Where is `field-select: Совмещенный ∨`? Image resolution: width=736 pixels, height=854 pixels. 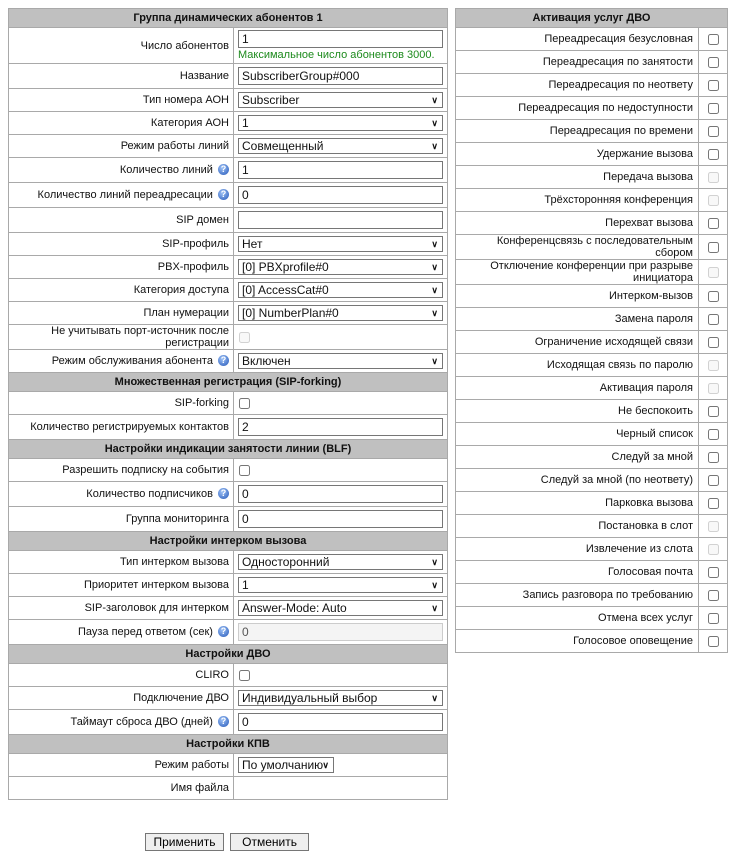
field-select: Совмещенный ∨ is located at coordinates (340, 146).